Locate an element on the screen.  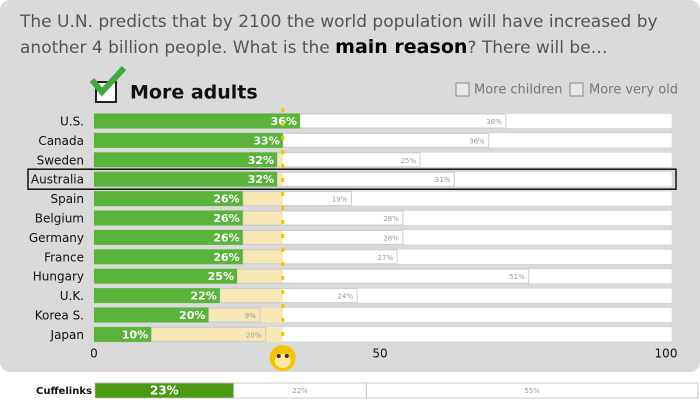
check-mark is located at coordinates (108, 81).